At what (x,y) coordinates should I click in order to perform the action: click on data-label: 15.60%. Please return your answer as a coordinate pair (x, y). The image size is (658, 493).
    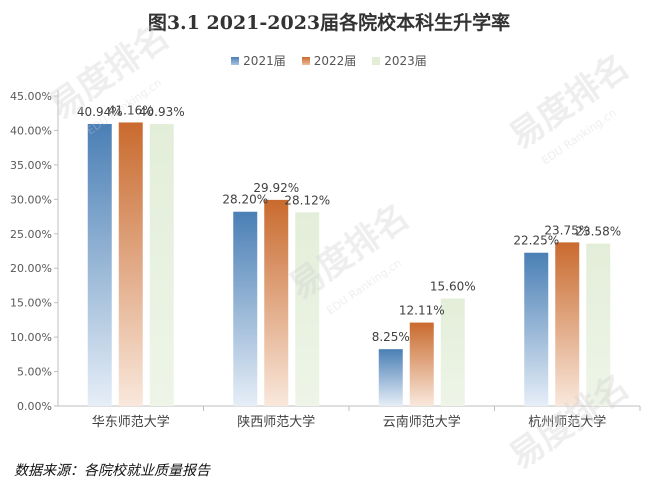
    Looking at the image, I should click on (453, 287).